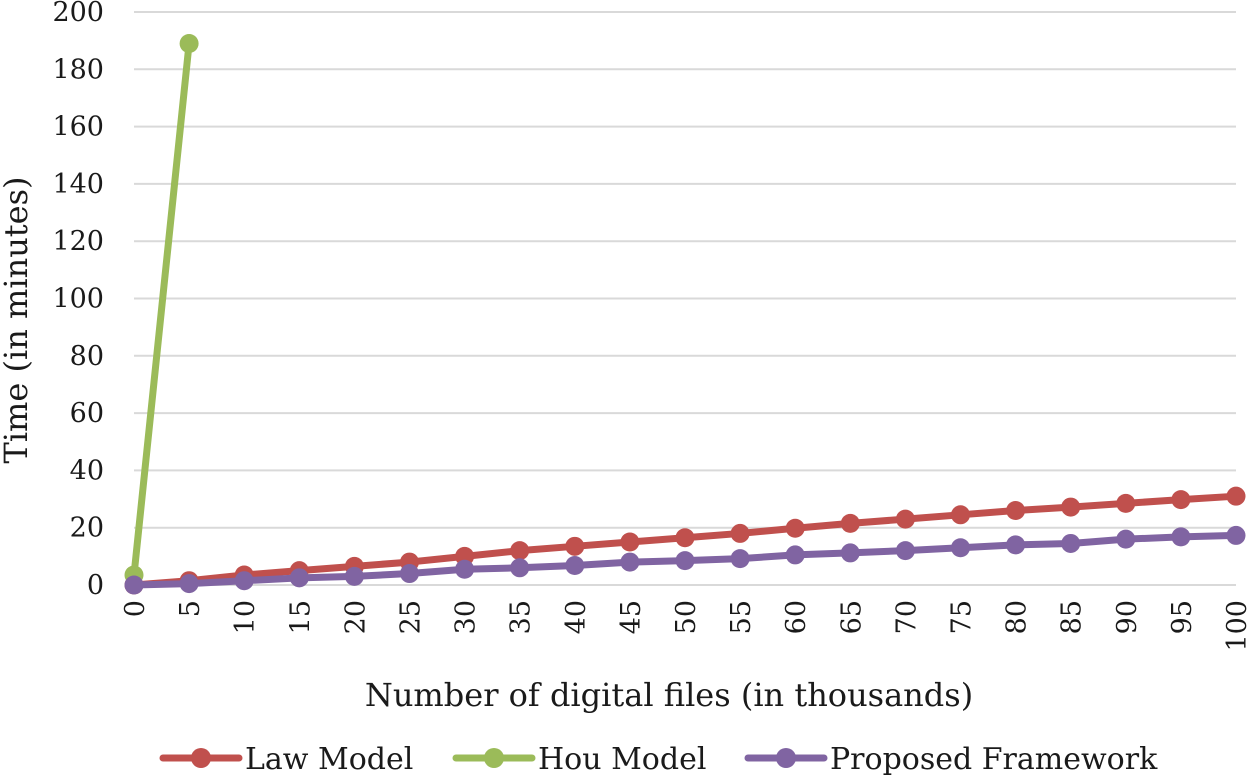 The height and width of the screenshot is (777, 1250). What do you see at coordinates (1072, 617) in the screenshot?
I see `x-tick-label: 85` at bounding box center [1072, 617].